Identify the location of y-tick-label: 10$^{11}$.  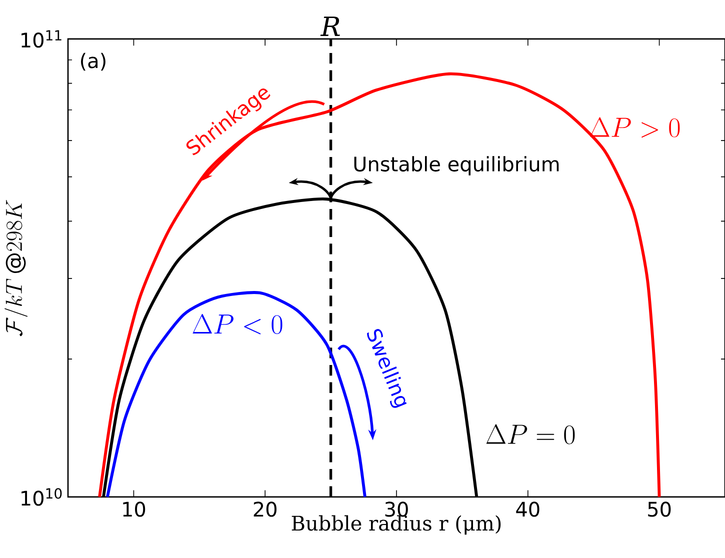
(42, 39).